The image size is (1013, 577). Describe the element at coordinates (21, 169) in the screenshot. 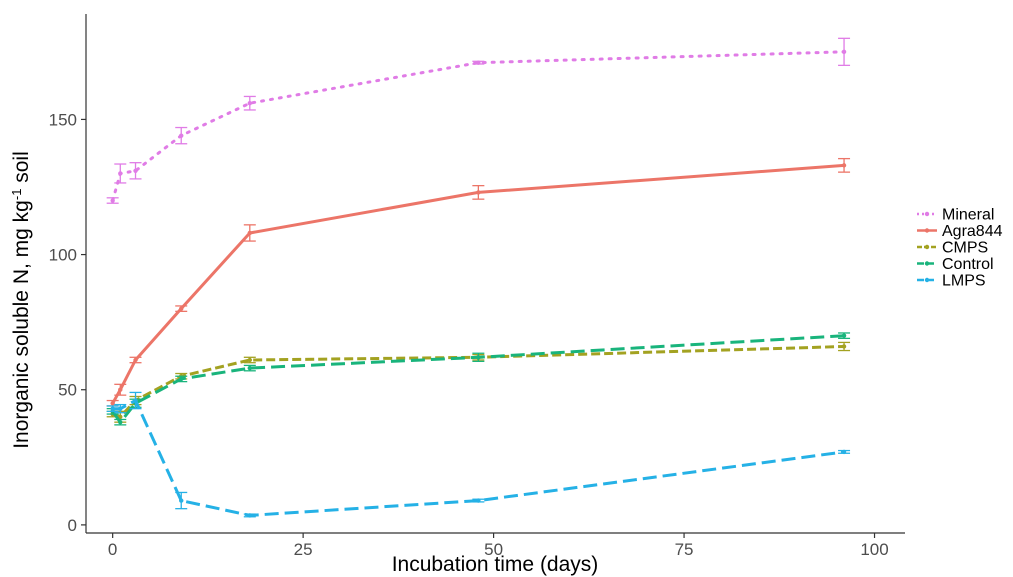

I see `y-axis-title-unit: soil` at that location.